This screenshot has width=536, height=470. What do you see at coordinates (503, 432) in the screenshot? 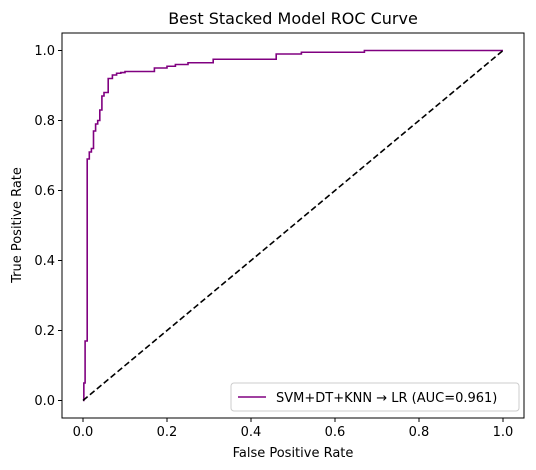
I see `x-tick-label: 1.0` at bounding box center [503, 432].